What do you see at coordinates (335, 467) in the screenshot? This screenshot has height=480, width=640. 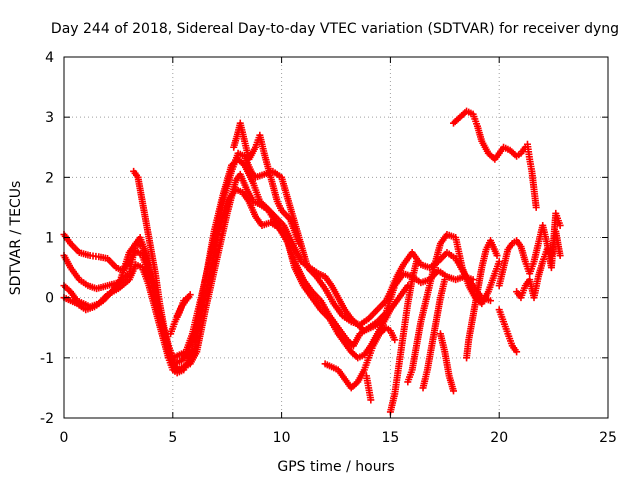 I see `x-axis-label: GPS time / hours` at bounding box center [335, 467].